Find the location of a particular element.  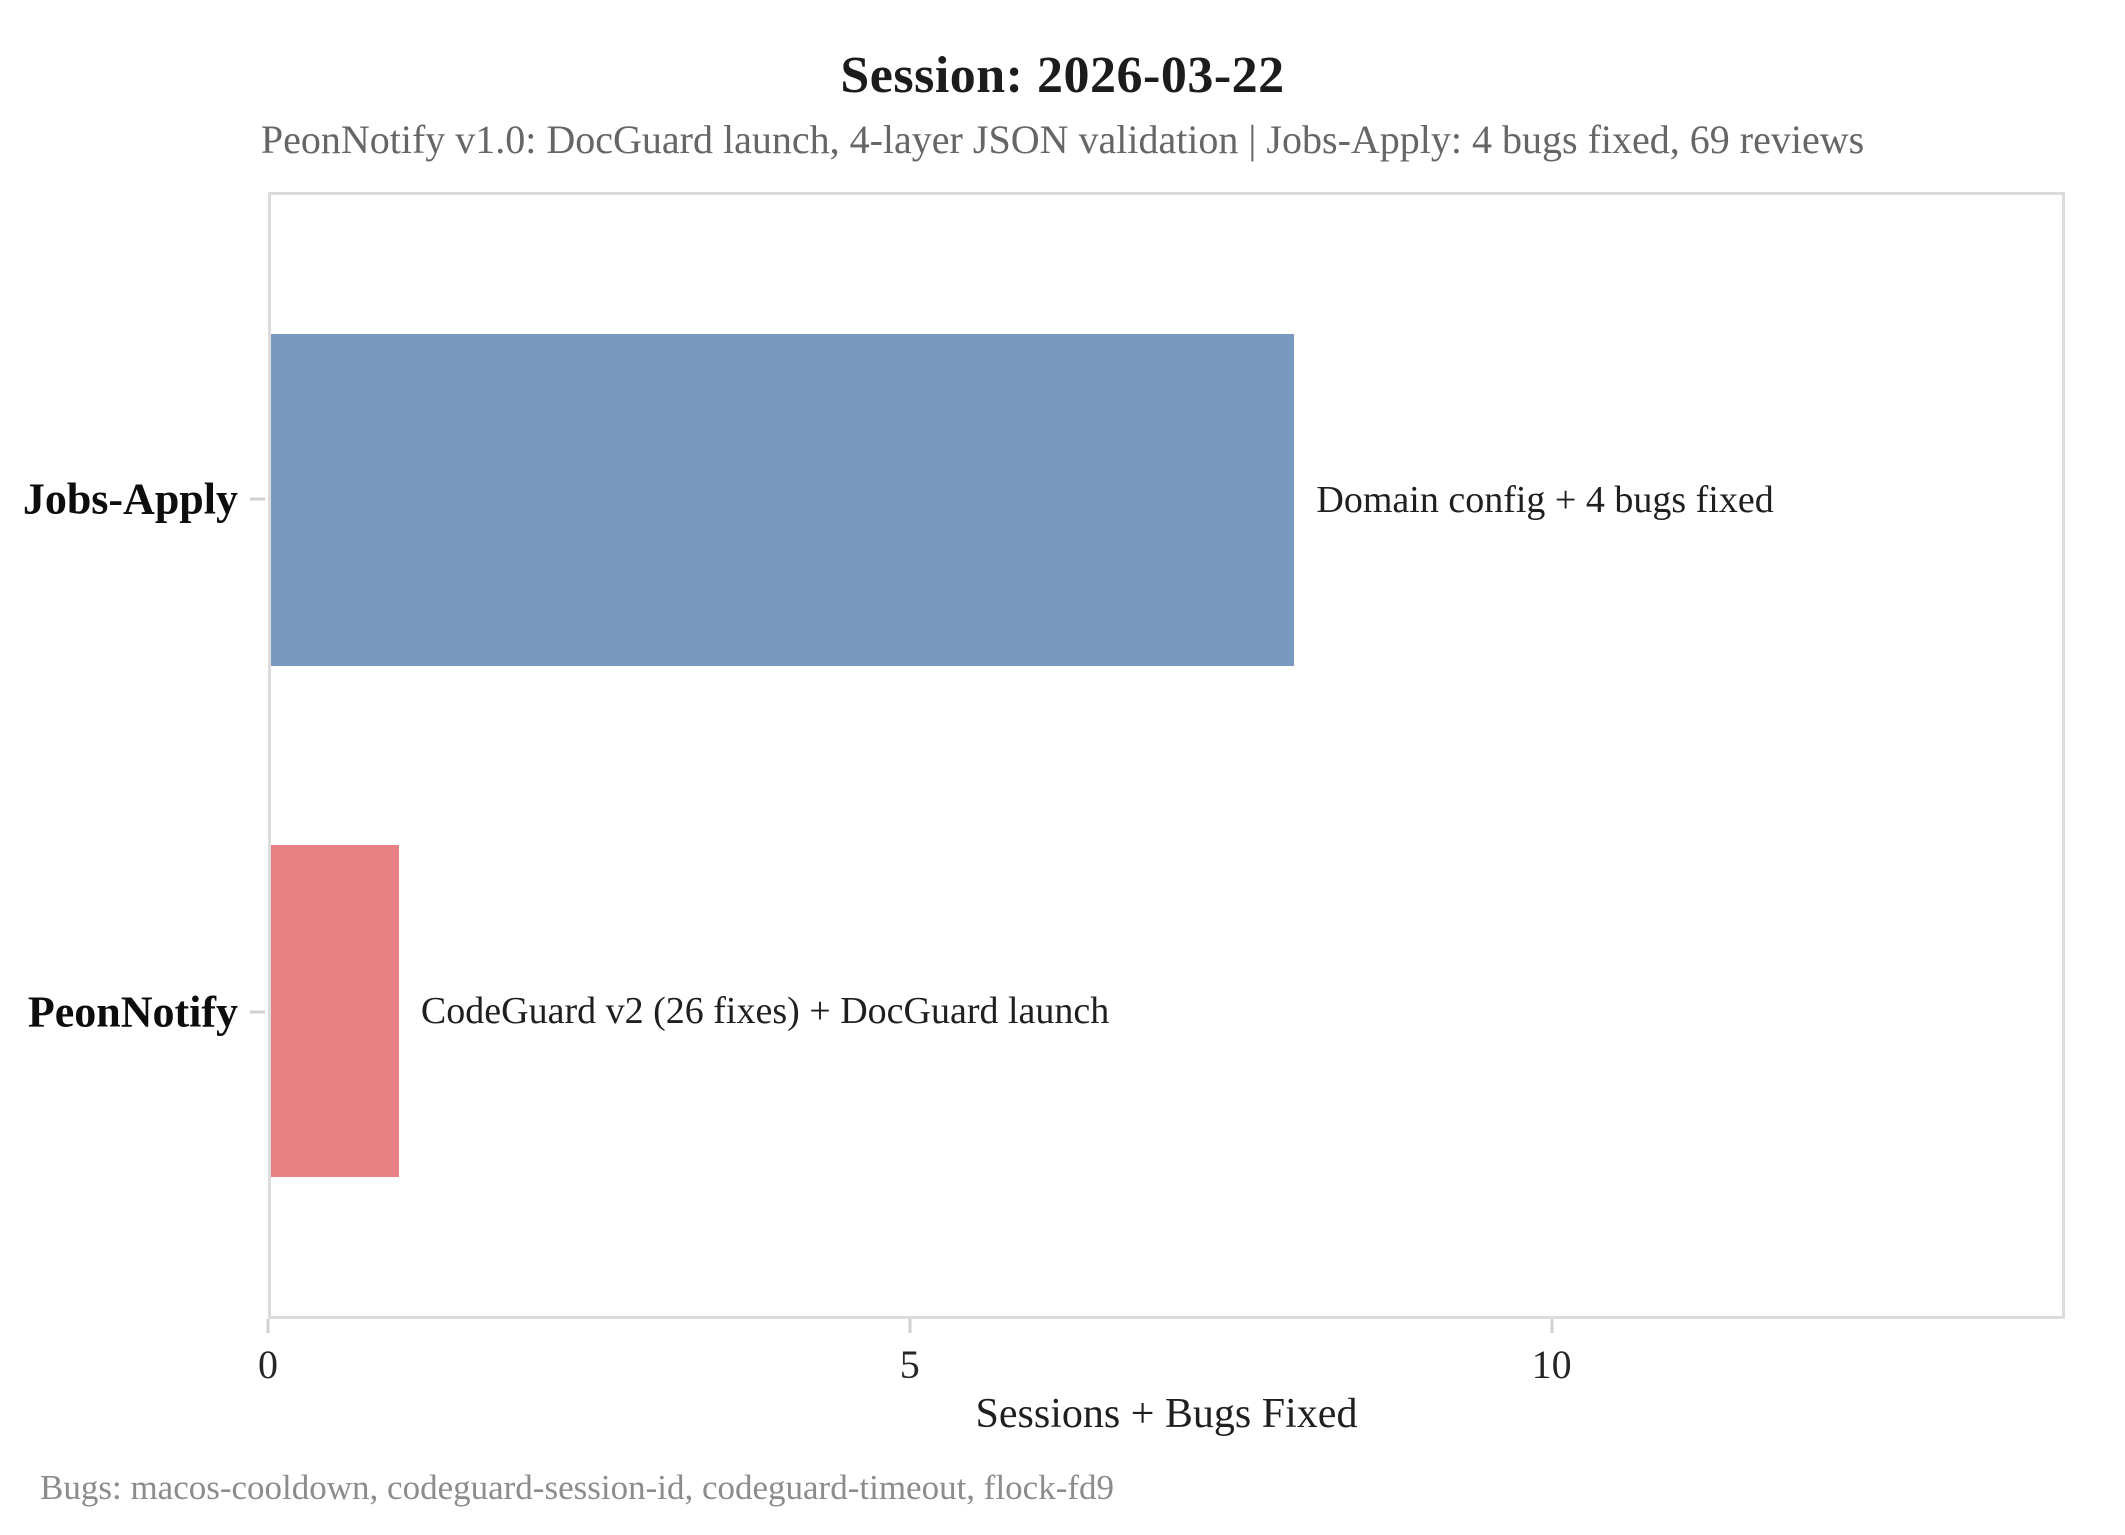

y-axis-labels: Jobs-Apply PeonNotify is located at coordinates (119, 755).